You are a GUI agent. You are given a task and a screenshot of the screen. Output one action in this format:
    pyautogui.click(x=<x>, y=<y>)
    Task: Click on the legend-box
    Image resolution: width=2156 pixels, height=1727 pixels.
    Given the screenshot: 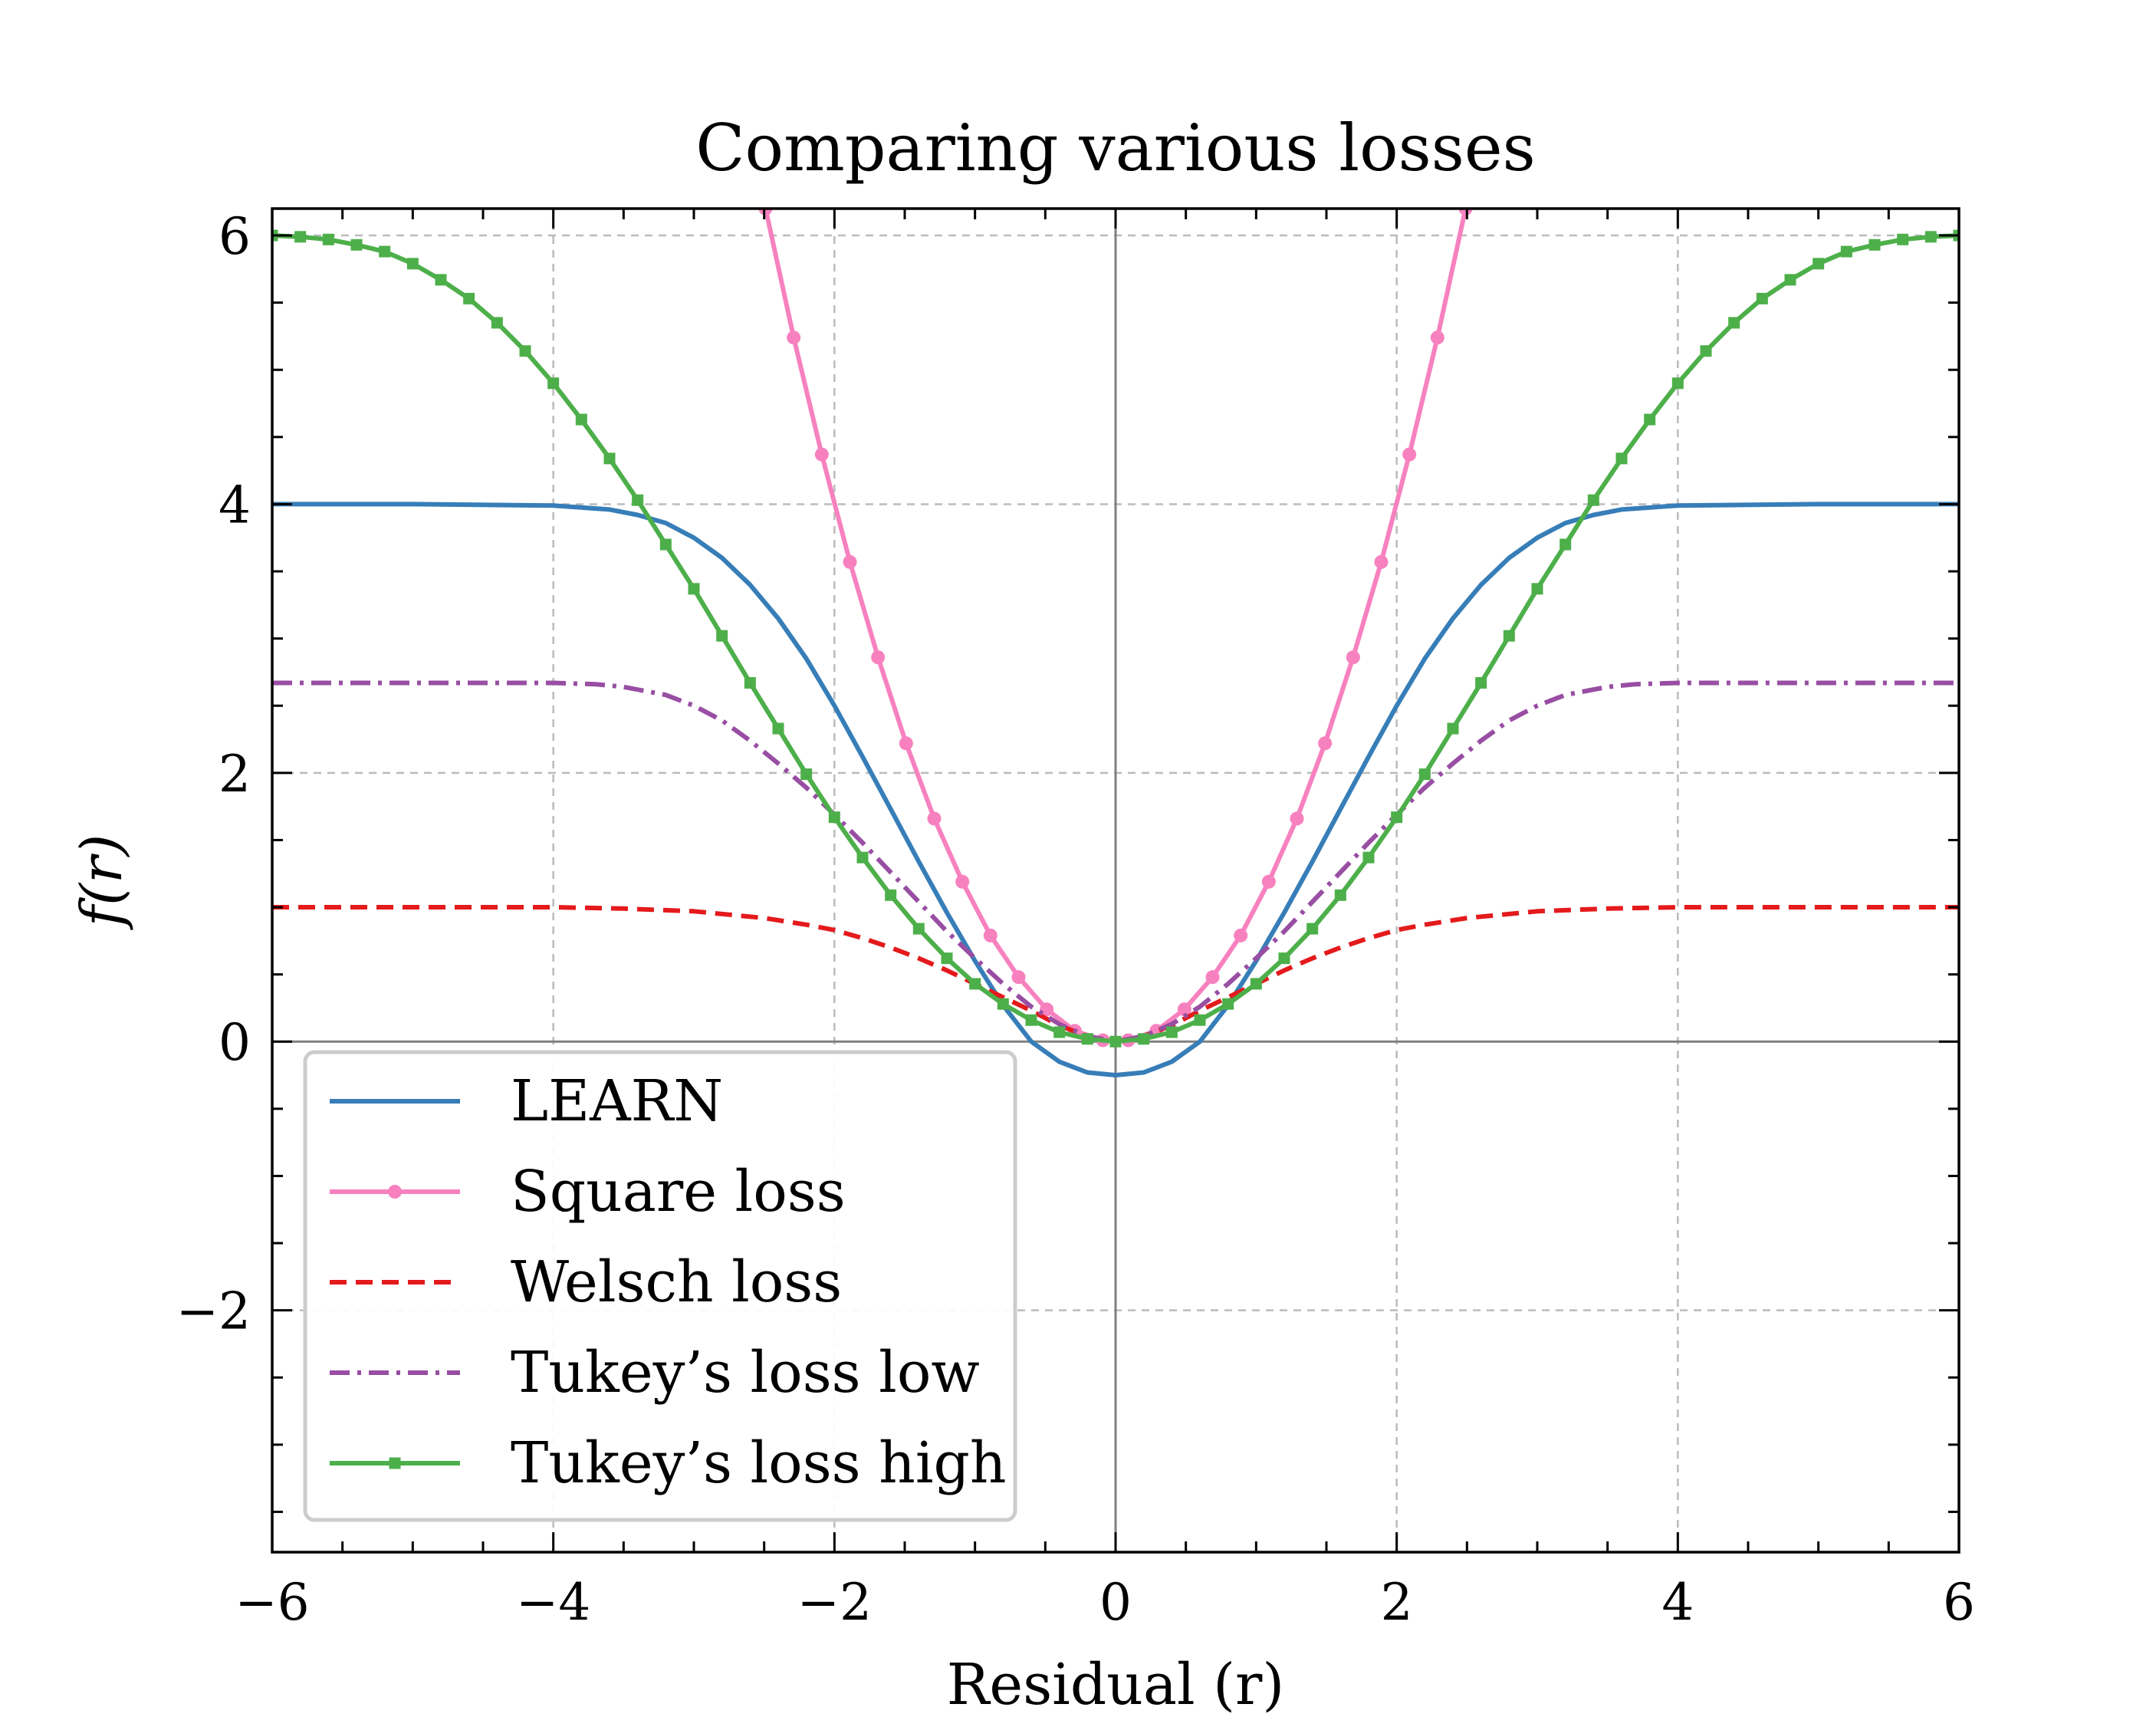 What is the action you would take?
    pyautogui.click(x=660, y=1286)
    